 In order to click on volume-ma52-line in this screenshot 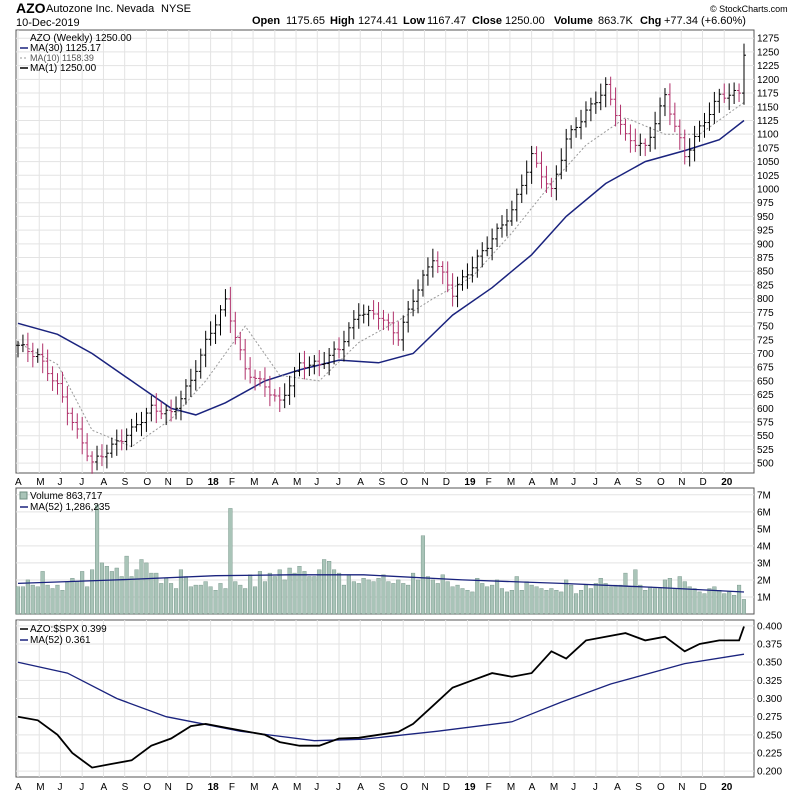, I will do `click(381, 583)`.